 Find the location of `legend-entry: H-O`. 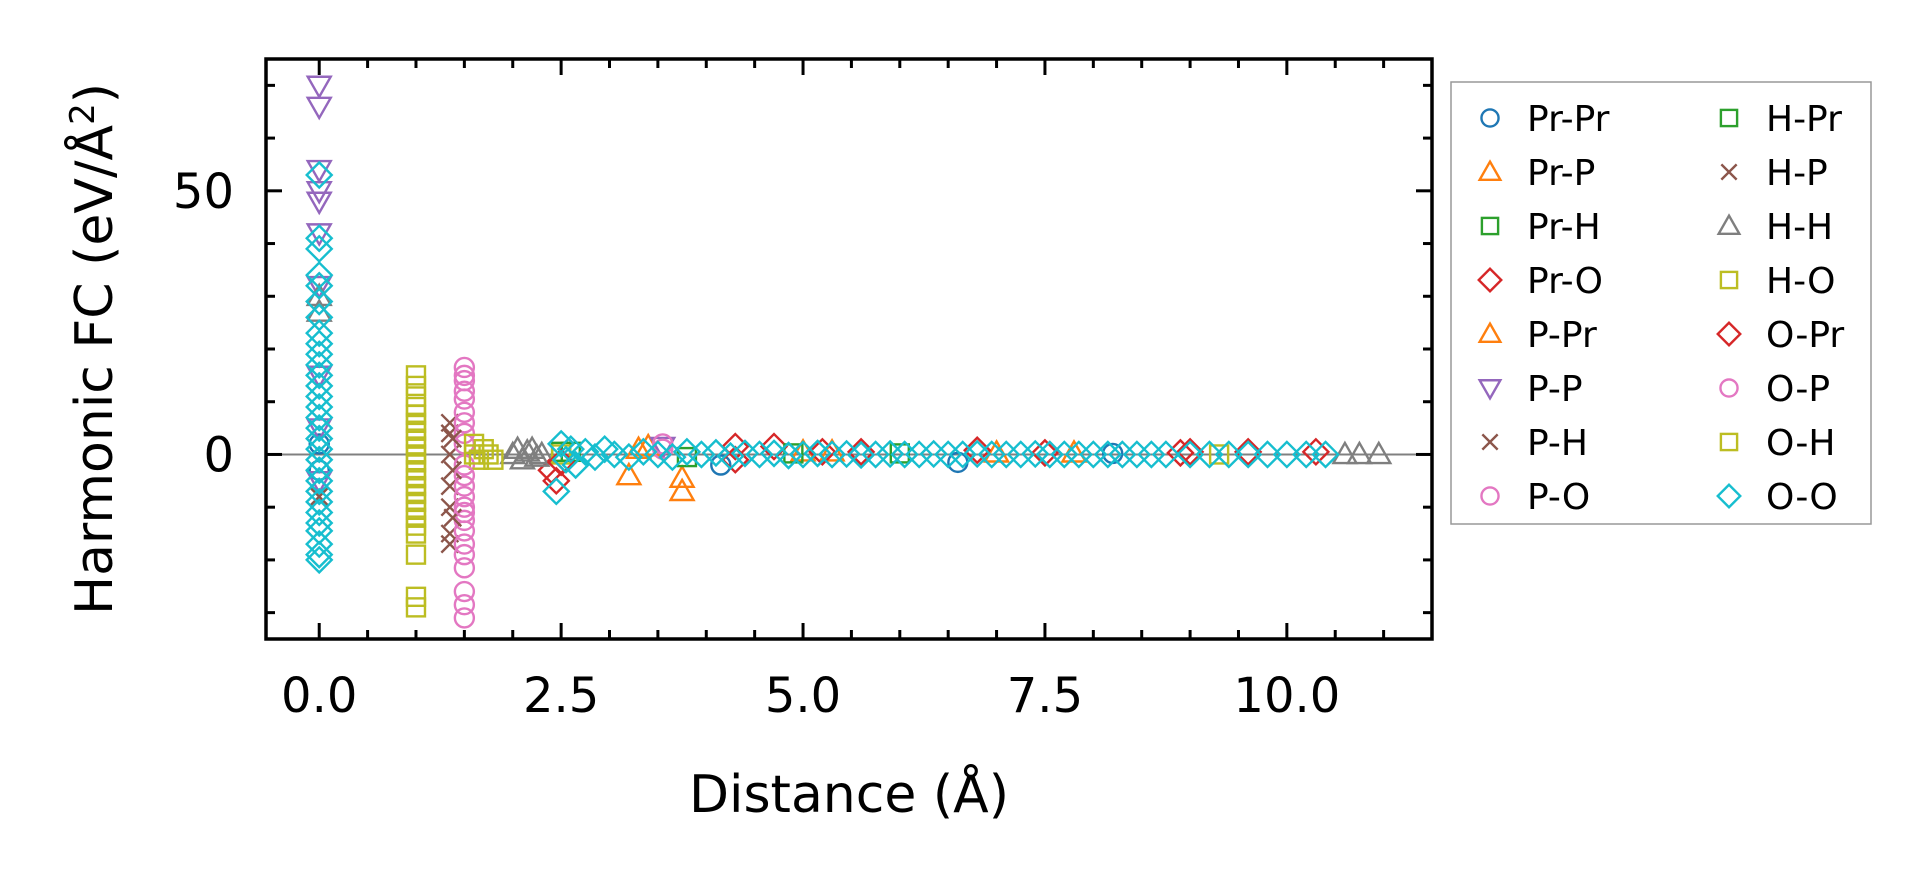

legend-entry: H-O is located at coordinates (1777, 281).